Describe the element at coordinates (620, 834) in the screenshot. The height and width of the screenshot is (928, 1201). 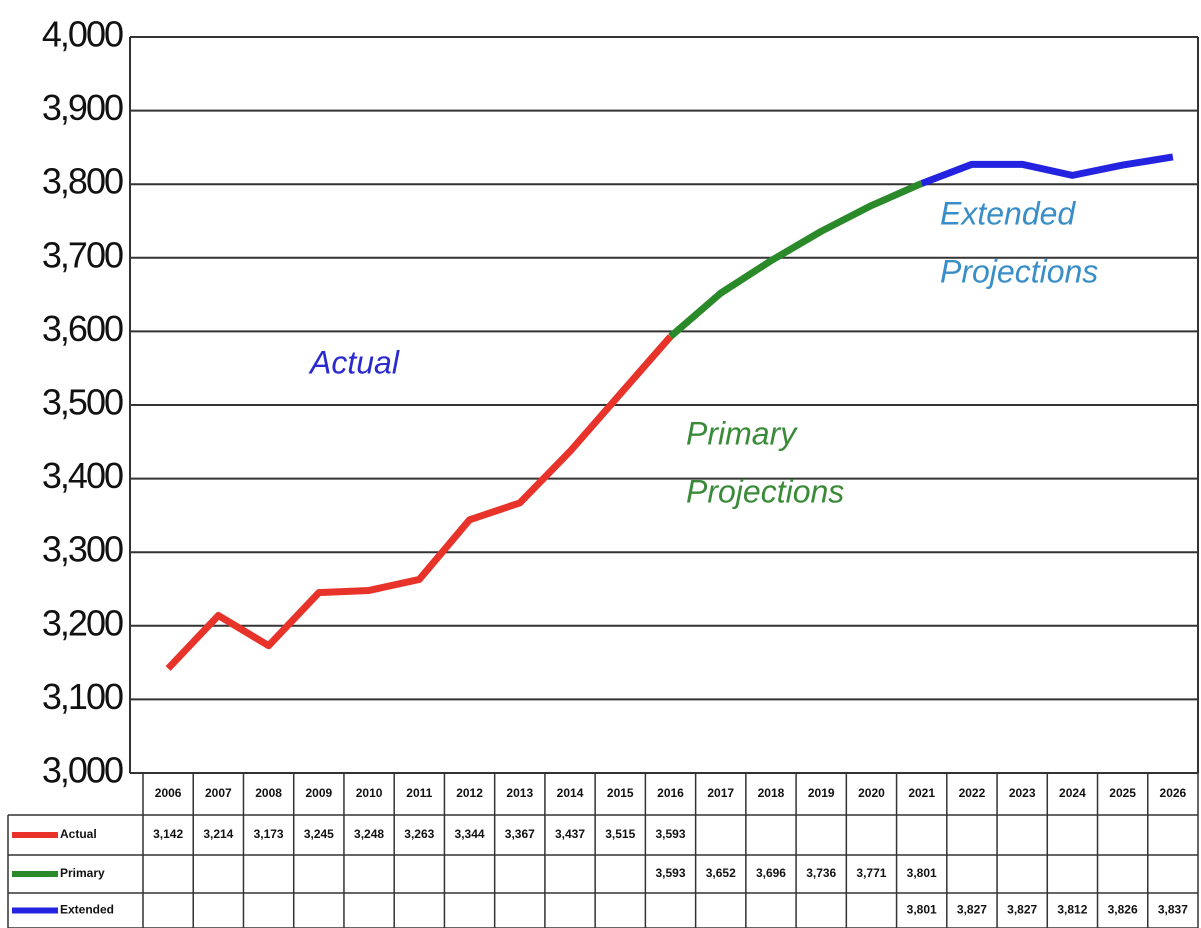
I see `data-label: 3,515` at that location.